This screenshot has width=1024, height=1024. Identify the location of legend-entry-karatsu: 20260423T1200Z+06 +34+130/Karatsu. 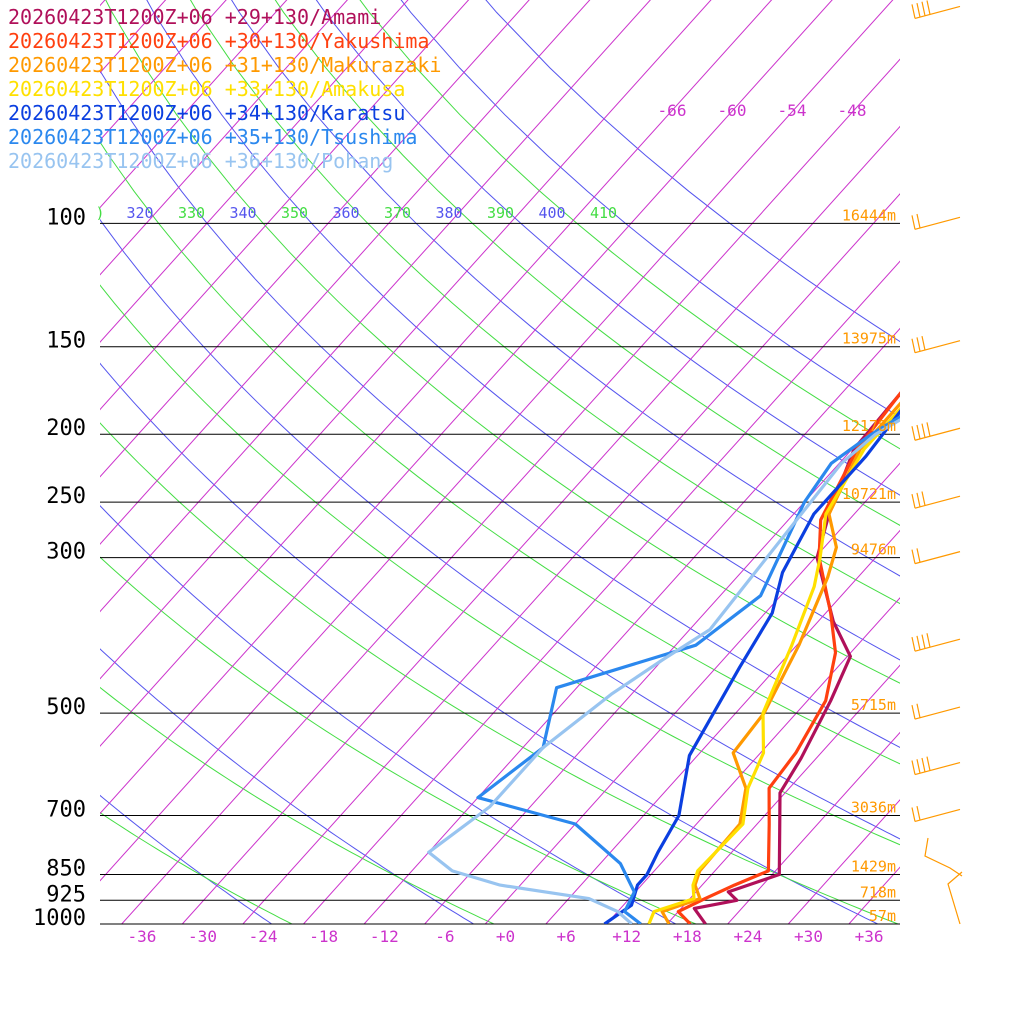
(207, 113).